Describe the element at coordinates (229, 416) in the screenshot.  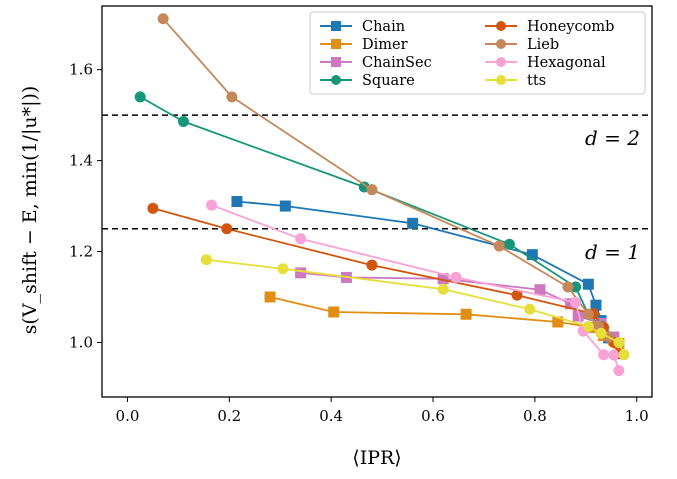
I see `x-tick-label: 0.2` at that location.